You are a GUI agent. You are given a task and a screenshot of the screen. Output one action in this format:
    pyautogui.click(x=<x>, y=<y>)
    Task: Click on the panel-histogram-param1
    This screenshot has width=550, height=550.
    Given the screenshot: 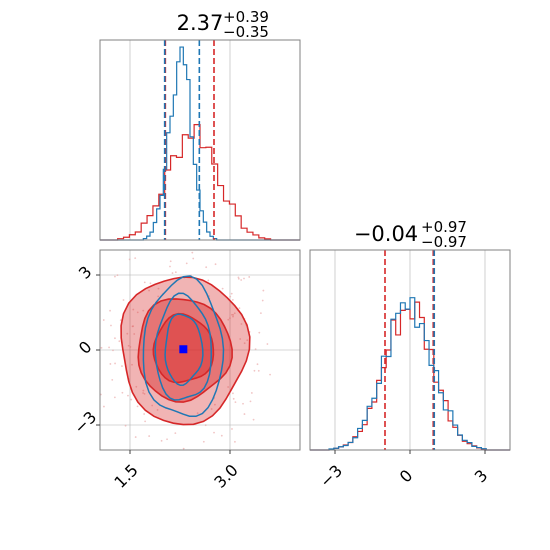 What is the action you would take?
    pyautogui.click(x=200, y=140)
    